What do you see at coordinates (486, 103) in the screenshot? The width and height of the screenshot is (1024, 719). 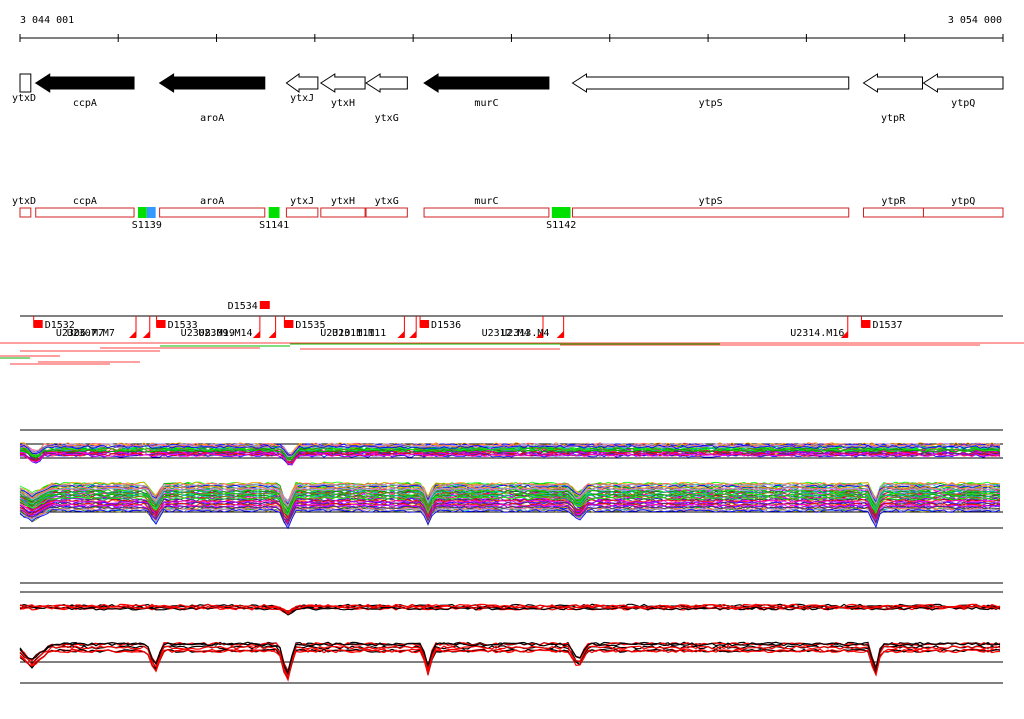 I see `gene-label: murC` at bounding box center [486, 103].